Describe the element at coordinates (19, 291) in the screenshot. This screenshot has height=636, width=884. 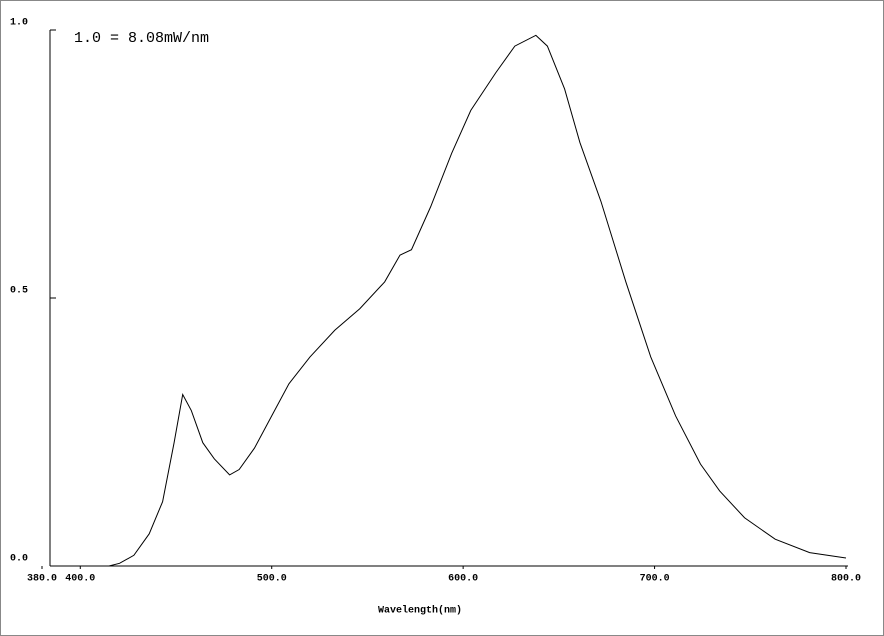
I see `y-tick-label: 0.5` at that location.